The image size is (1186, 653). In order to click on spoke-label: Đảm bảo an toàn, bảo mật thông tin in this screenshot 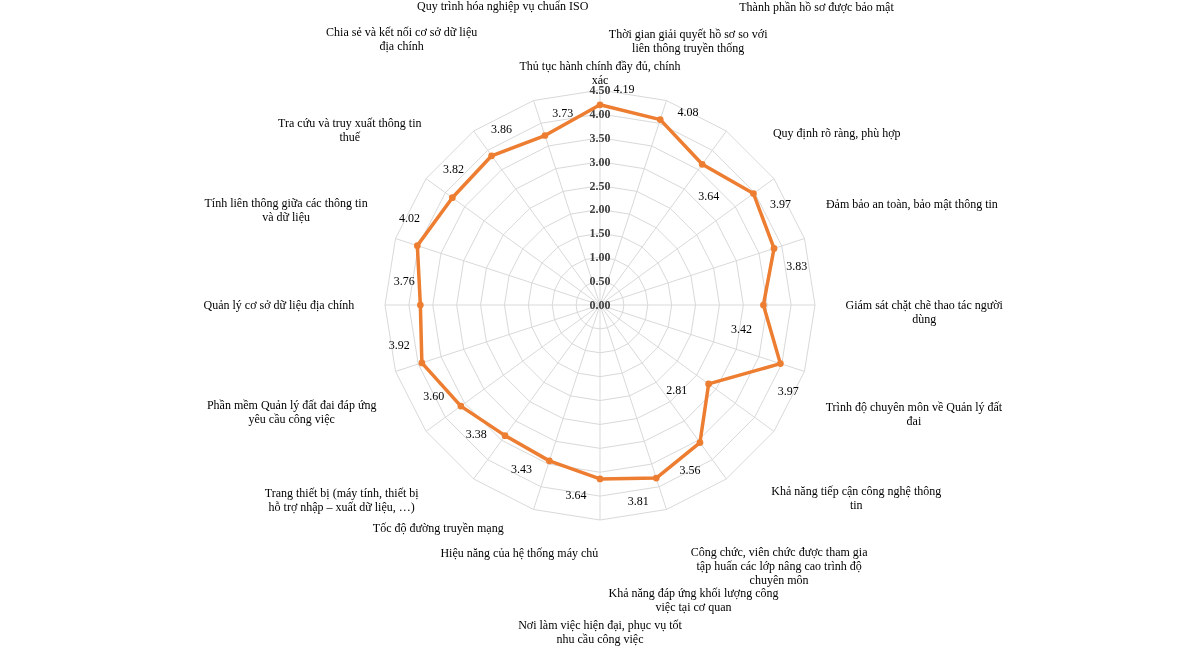, I will do `click(911, 203)`.